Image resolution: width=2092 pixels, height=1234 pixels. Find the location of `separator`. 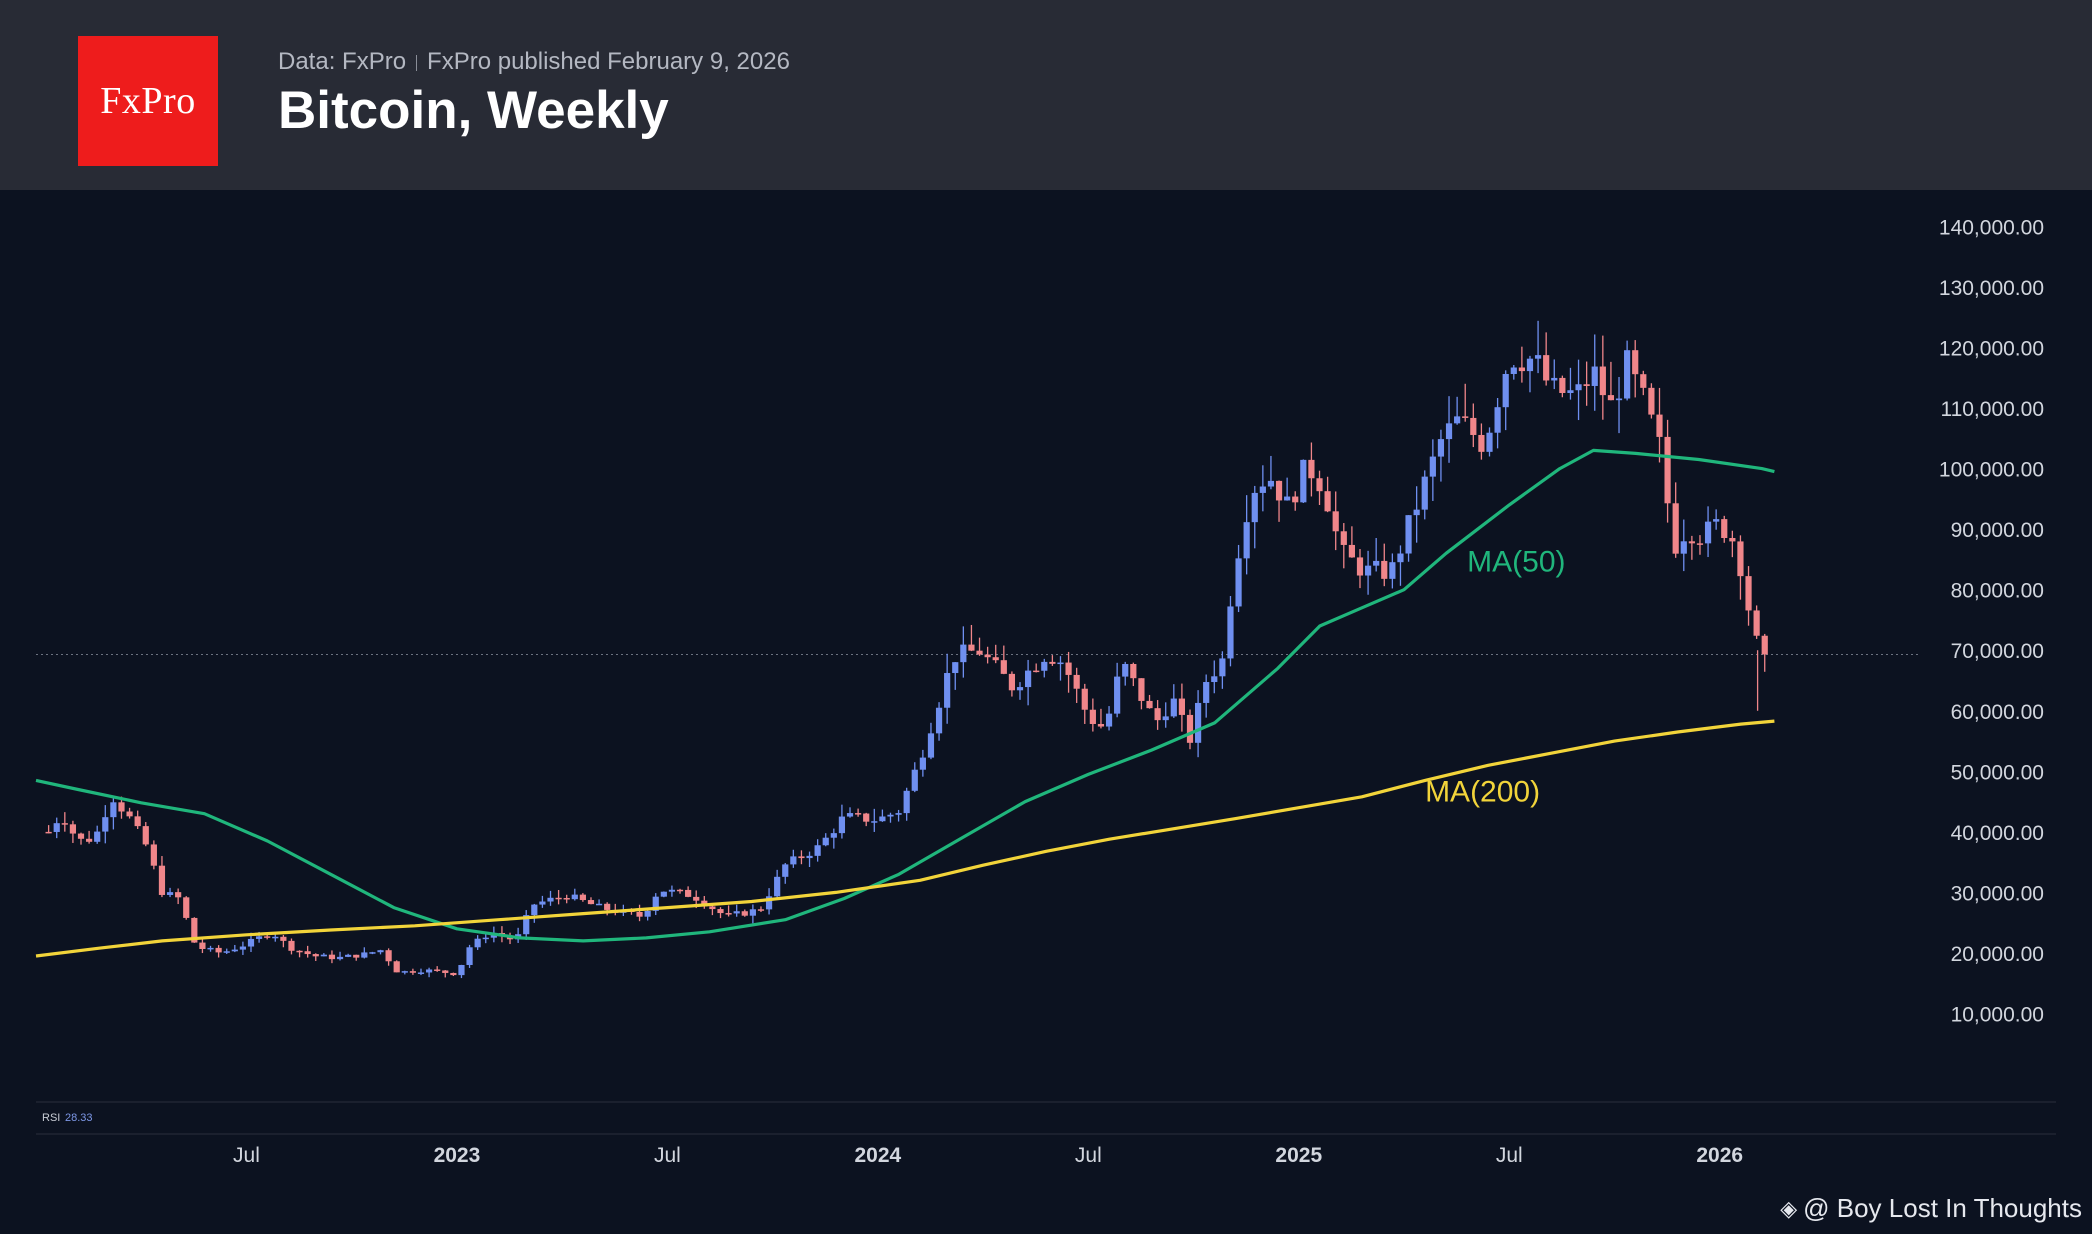

separator is located at coordinates (417, 62).